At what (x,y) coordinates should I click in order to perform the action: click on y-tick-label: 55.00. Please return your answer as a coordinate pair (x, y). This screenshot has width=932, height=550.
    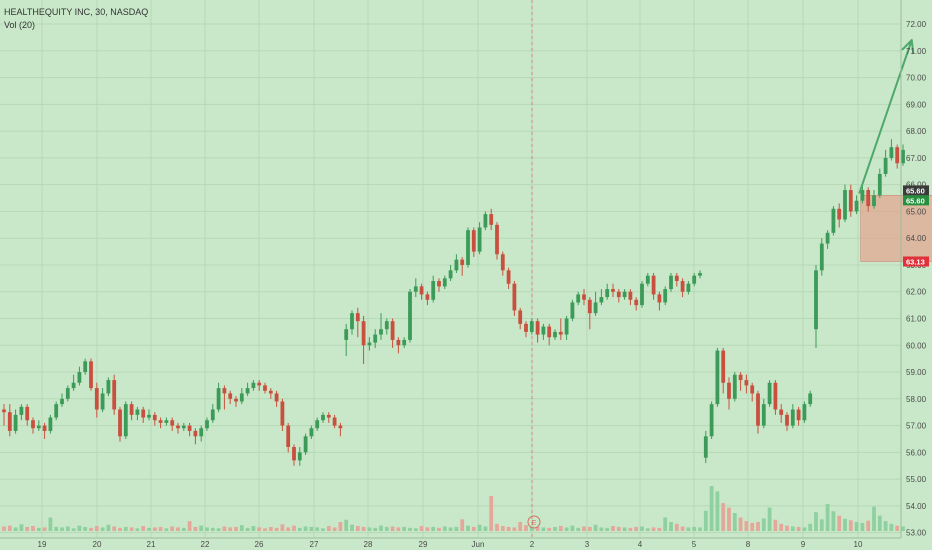
    Looking at the image, I should click on (916, 479).